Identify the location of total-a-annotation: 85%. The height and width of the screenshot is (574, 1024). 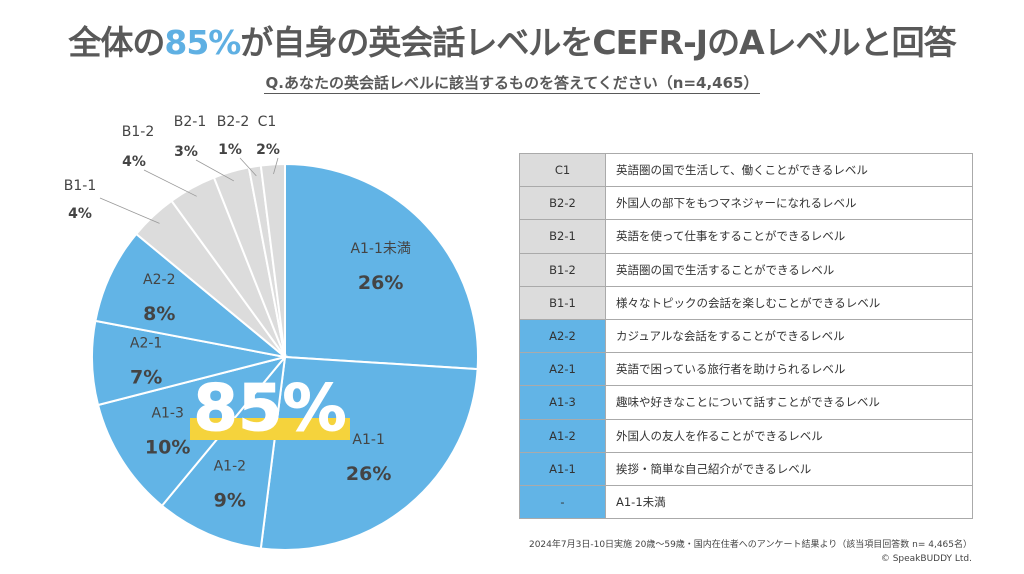
(269, 409).